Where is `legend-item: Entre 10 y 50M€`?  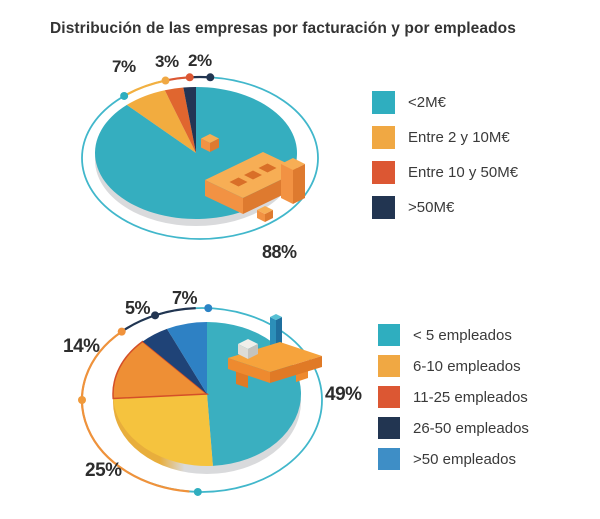 legend-item: Entre 10 y 50M€ is located at coordinates (445, 172).